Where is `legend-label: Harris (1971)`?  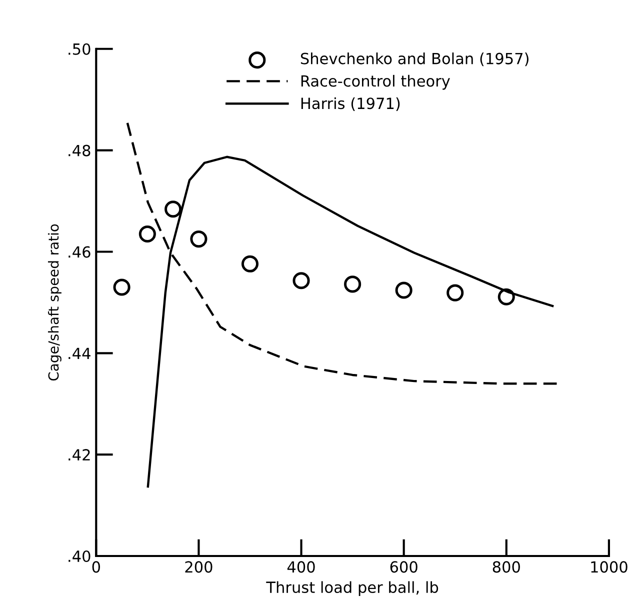
legend-label: Harris (1971) is located at coordinates (350, 104).